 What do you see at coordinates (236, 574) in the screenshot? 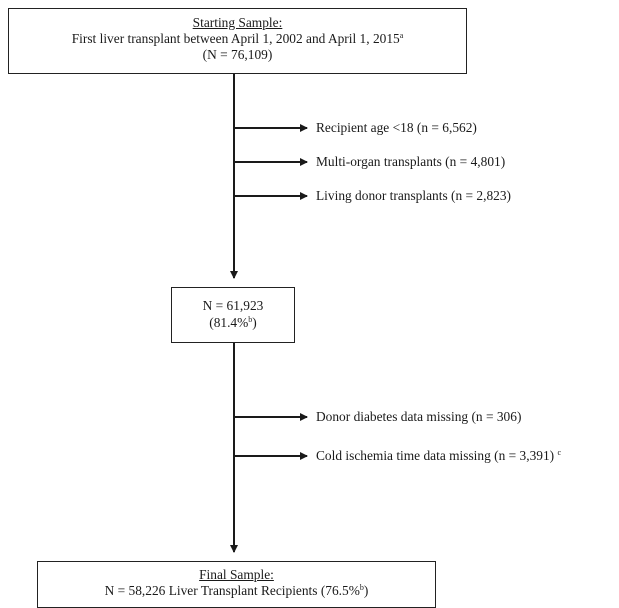
I see `final-sample-title: Final Sample:` at bounding box center [236, 574].